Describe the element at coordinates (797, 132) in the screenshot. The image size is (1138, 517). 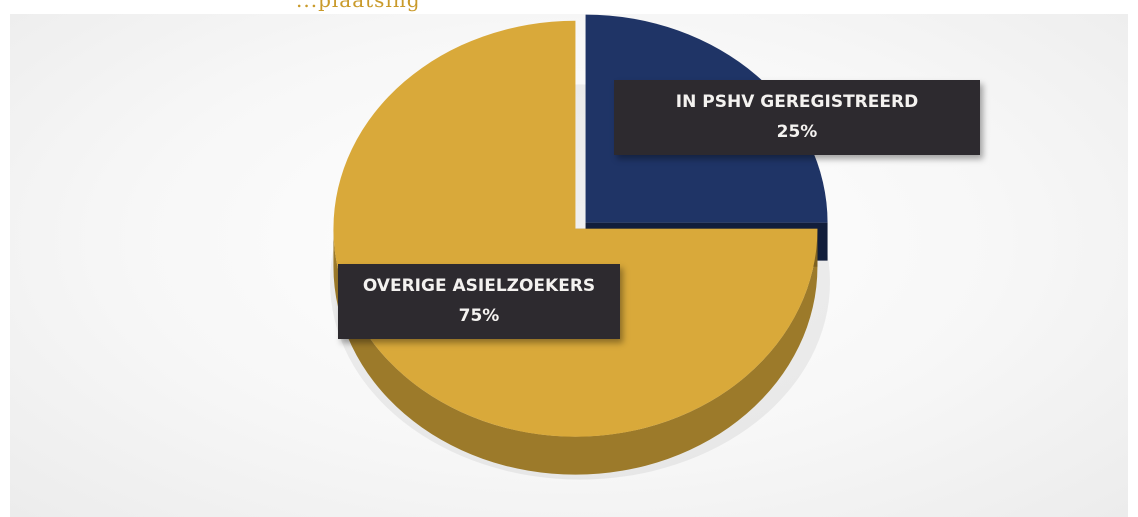
I see `label-pshv-value: 25%` at that location.